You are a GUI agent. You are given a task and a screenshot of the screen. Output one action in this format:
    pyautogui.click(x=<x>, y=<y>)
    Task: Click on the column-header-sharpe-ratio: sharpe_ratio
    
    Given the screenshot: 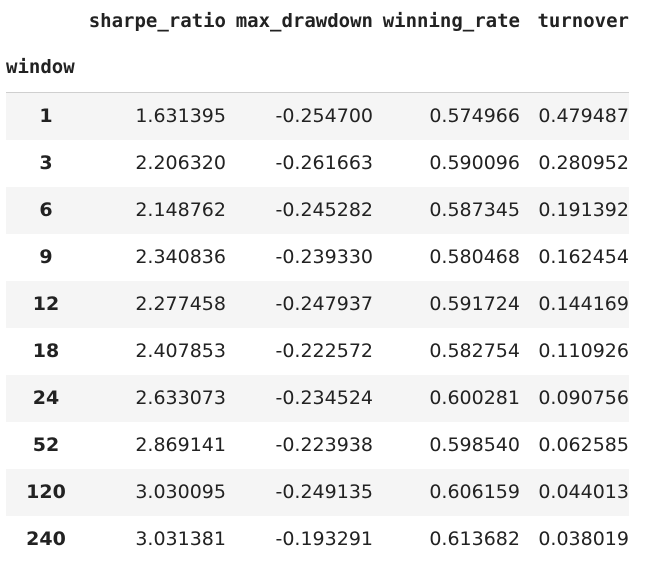 What is the action you would take?
    pyautogui.click(x=157, y=21)
    